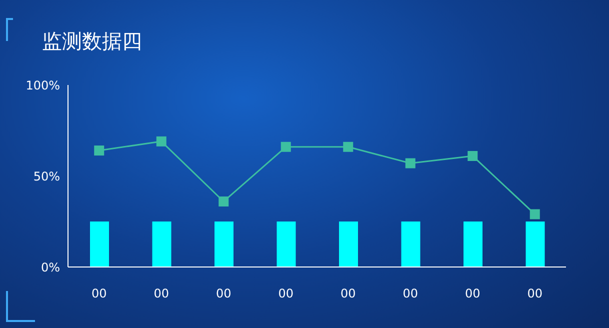 The image size is (609, 328). Describe the element at coordinates (50, 267) in the screenshot. I see `y-tick-label: 0%` at that location.